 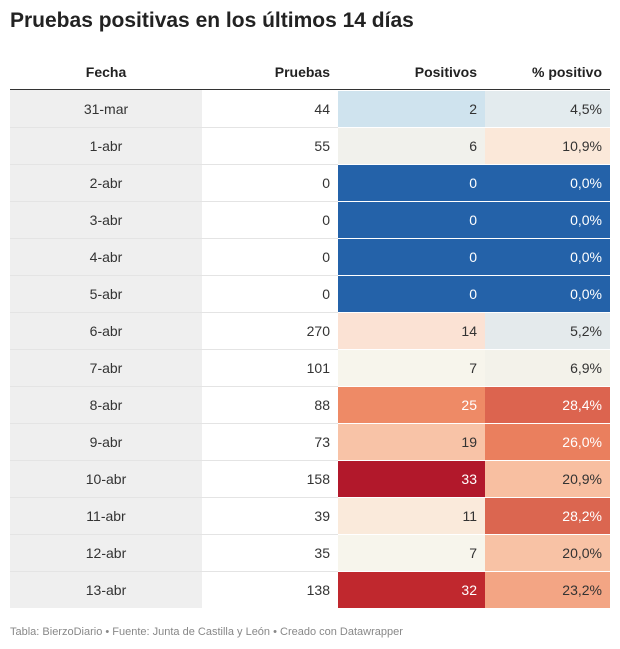 I want to click on table-row: 11-abr 39 11 28,2%, so click(x=310, y=515).